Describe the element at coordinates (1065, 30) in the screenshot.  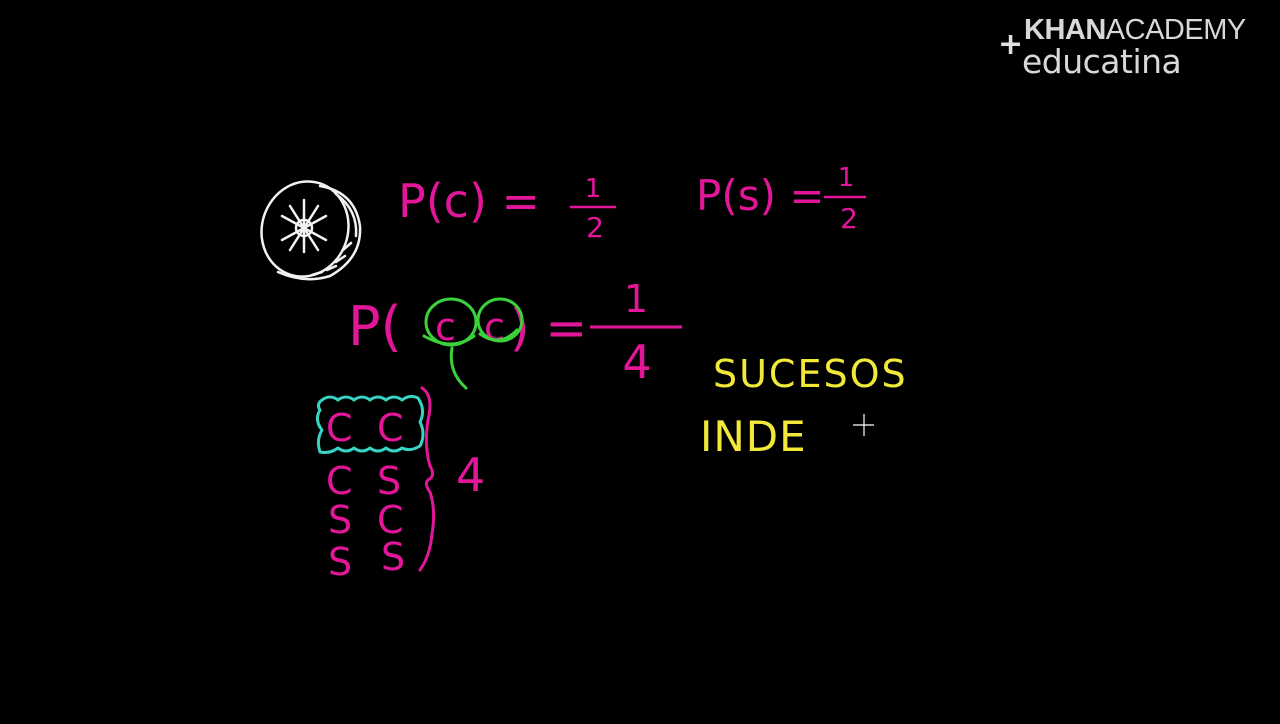
I see `logo-khan: KHAN` at that location.